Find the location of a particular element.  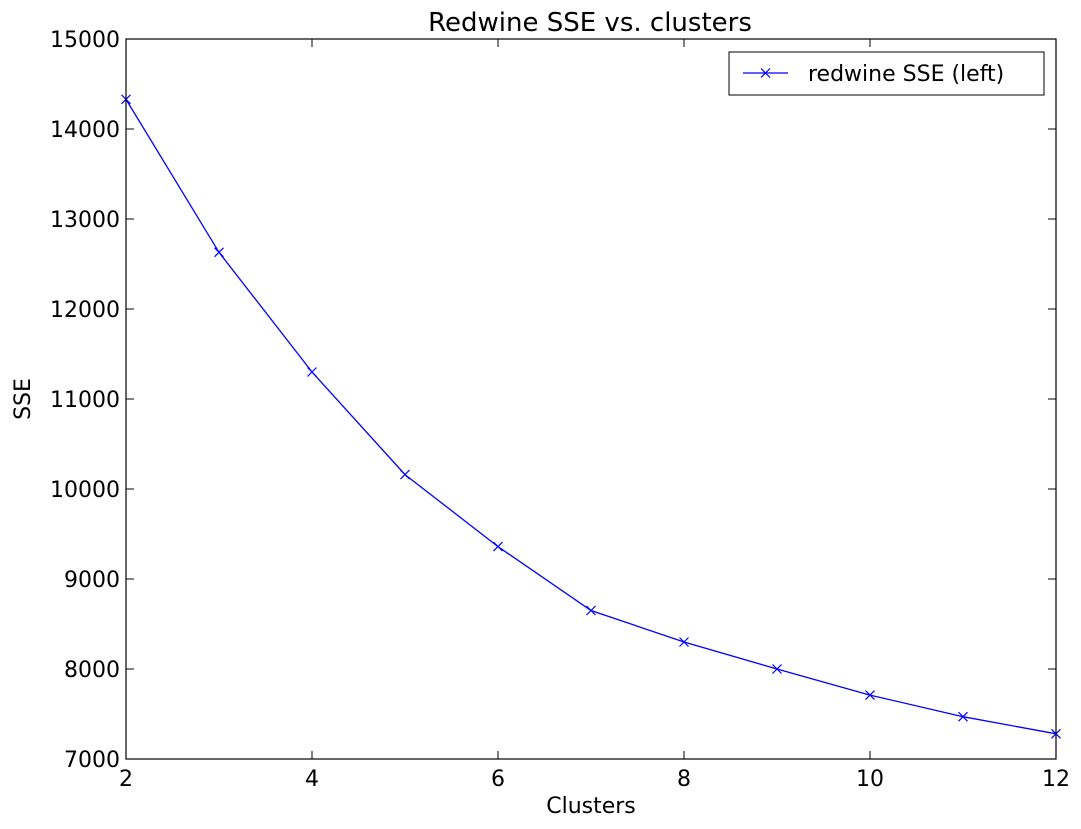

y-tick-label: 14000 is located at coordinates (85, 130).